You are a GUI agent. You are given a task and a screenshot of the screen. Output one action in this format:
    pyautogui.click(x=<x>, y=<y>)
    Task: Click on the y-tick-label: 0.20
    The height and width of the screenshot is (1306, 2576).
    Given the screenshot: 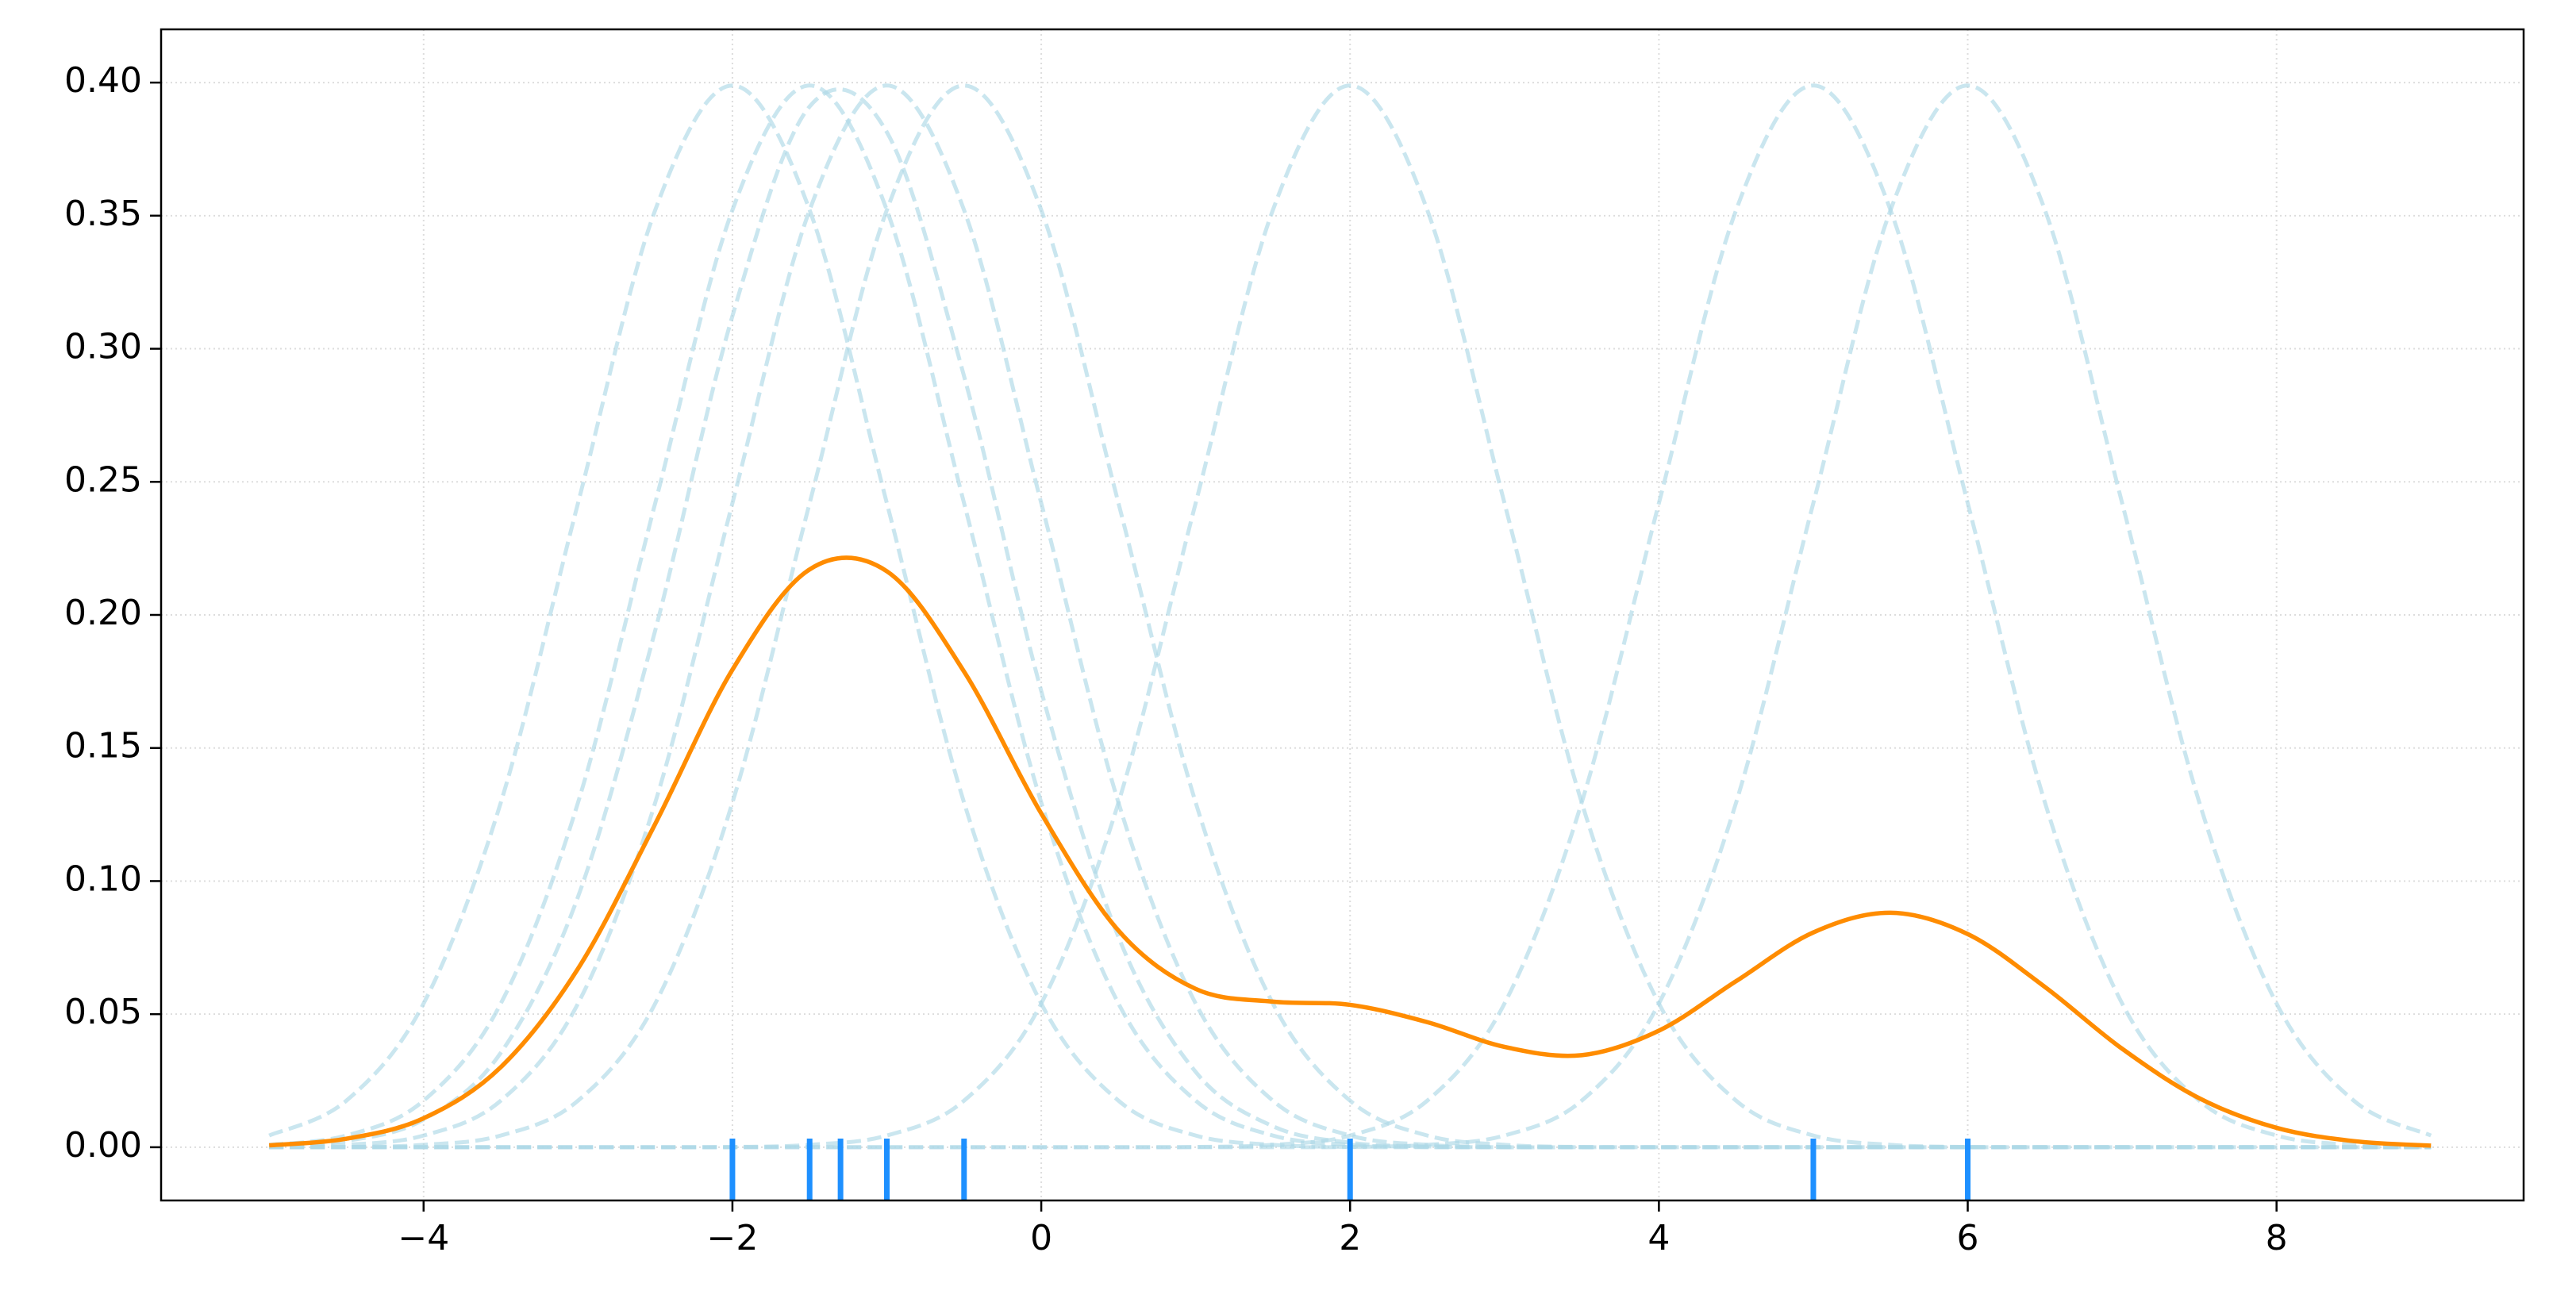 What is the action you would take?
    pyautogui.click(x=103, y=613)
    